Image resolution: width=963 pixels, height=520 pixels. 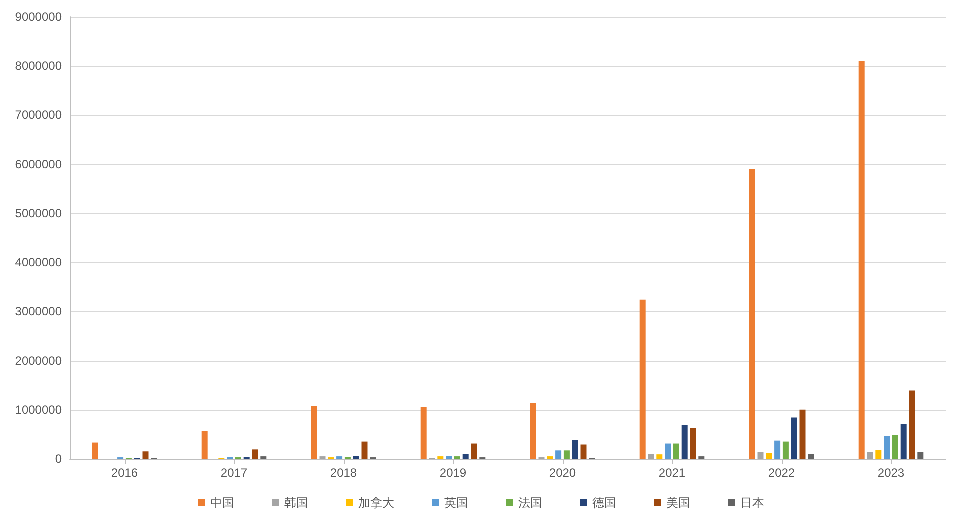 I want to click on x-tick-label: 2021, so click(x=672, y=473).